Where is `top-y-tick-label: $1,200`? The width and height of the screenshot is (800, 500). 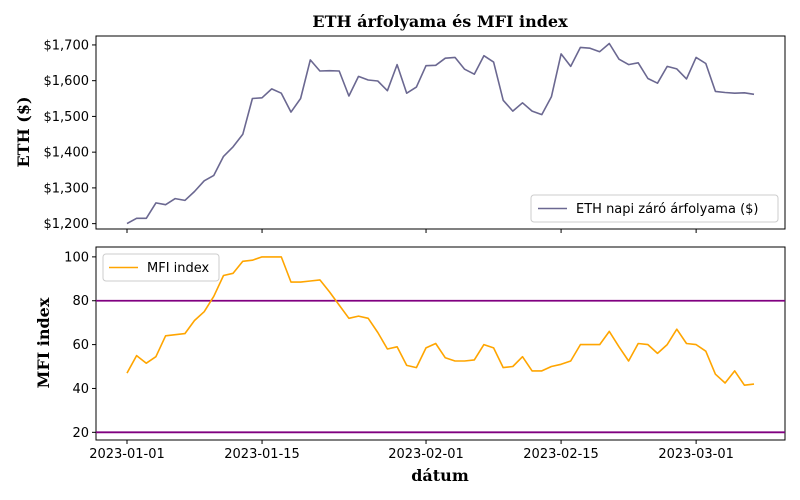
top-y-tick-label: $1,200 is located at coordinates (67, 224).